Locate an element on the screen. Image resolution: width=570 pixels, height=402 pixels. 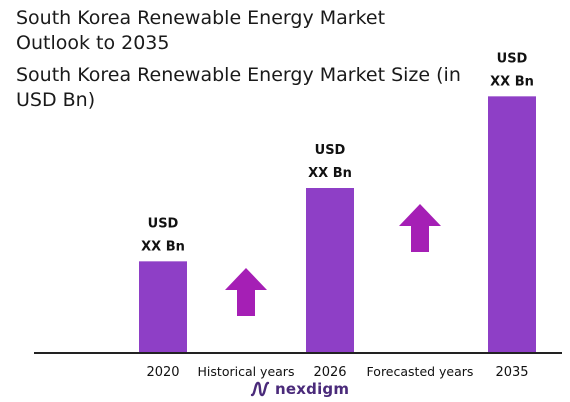
brand-logo: nexdigm is located at coordinates (299, 389).